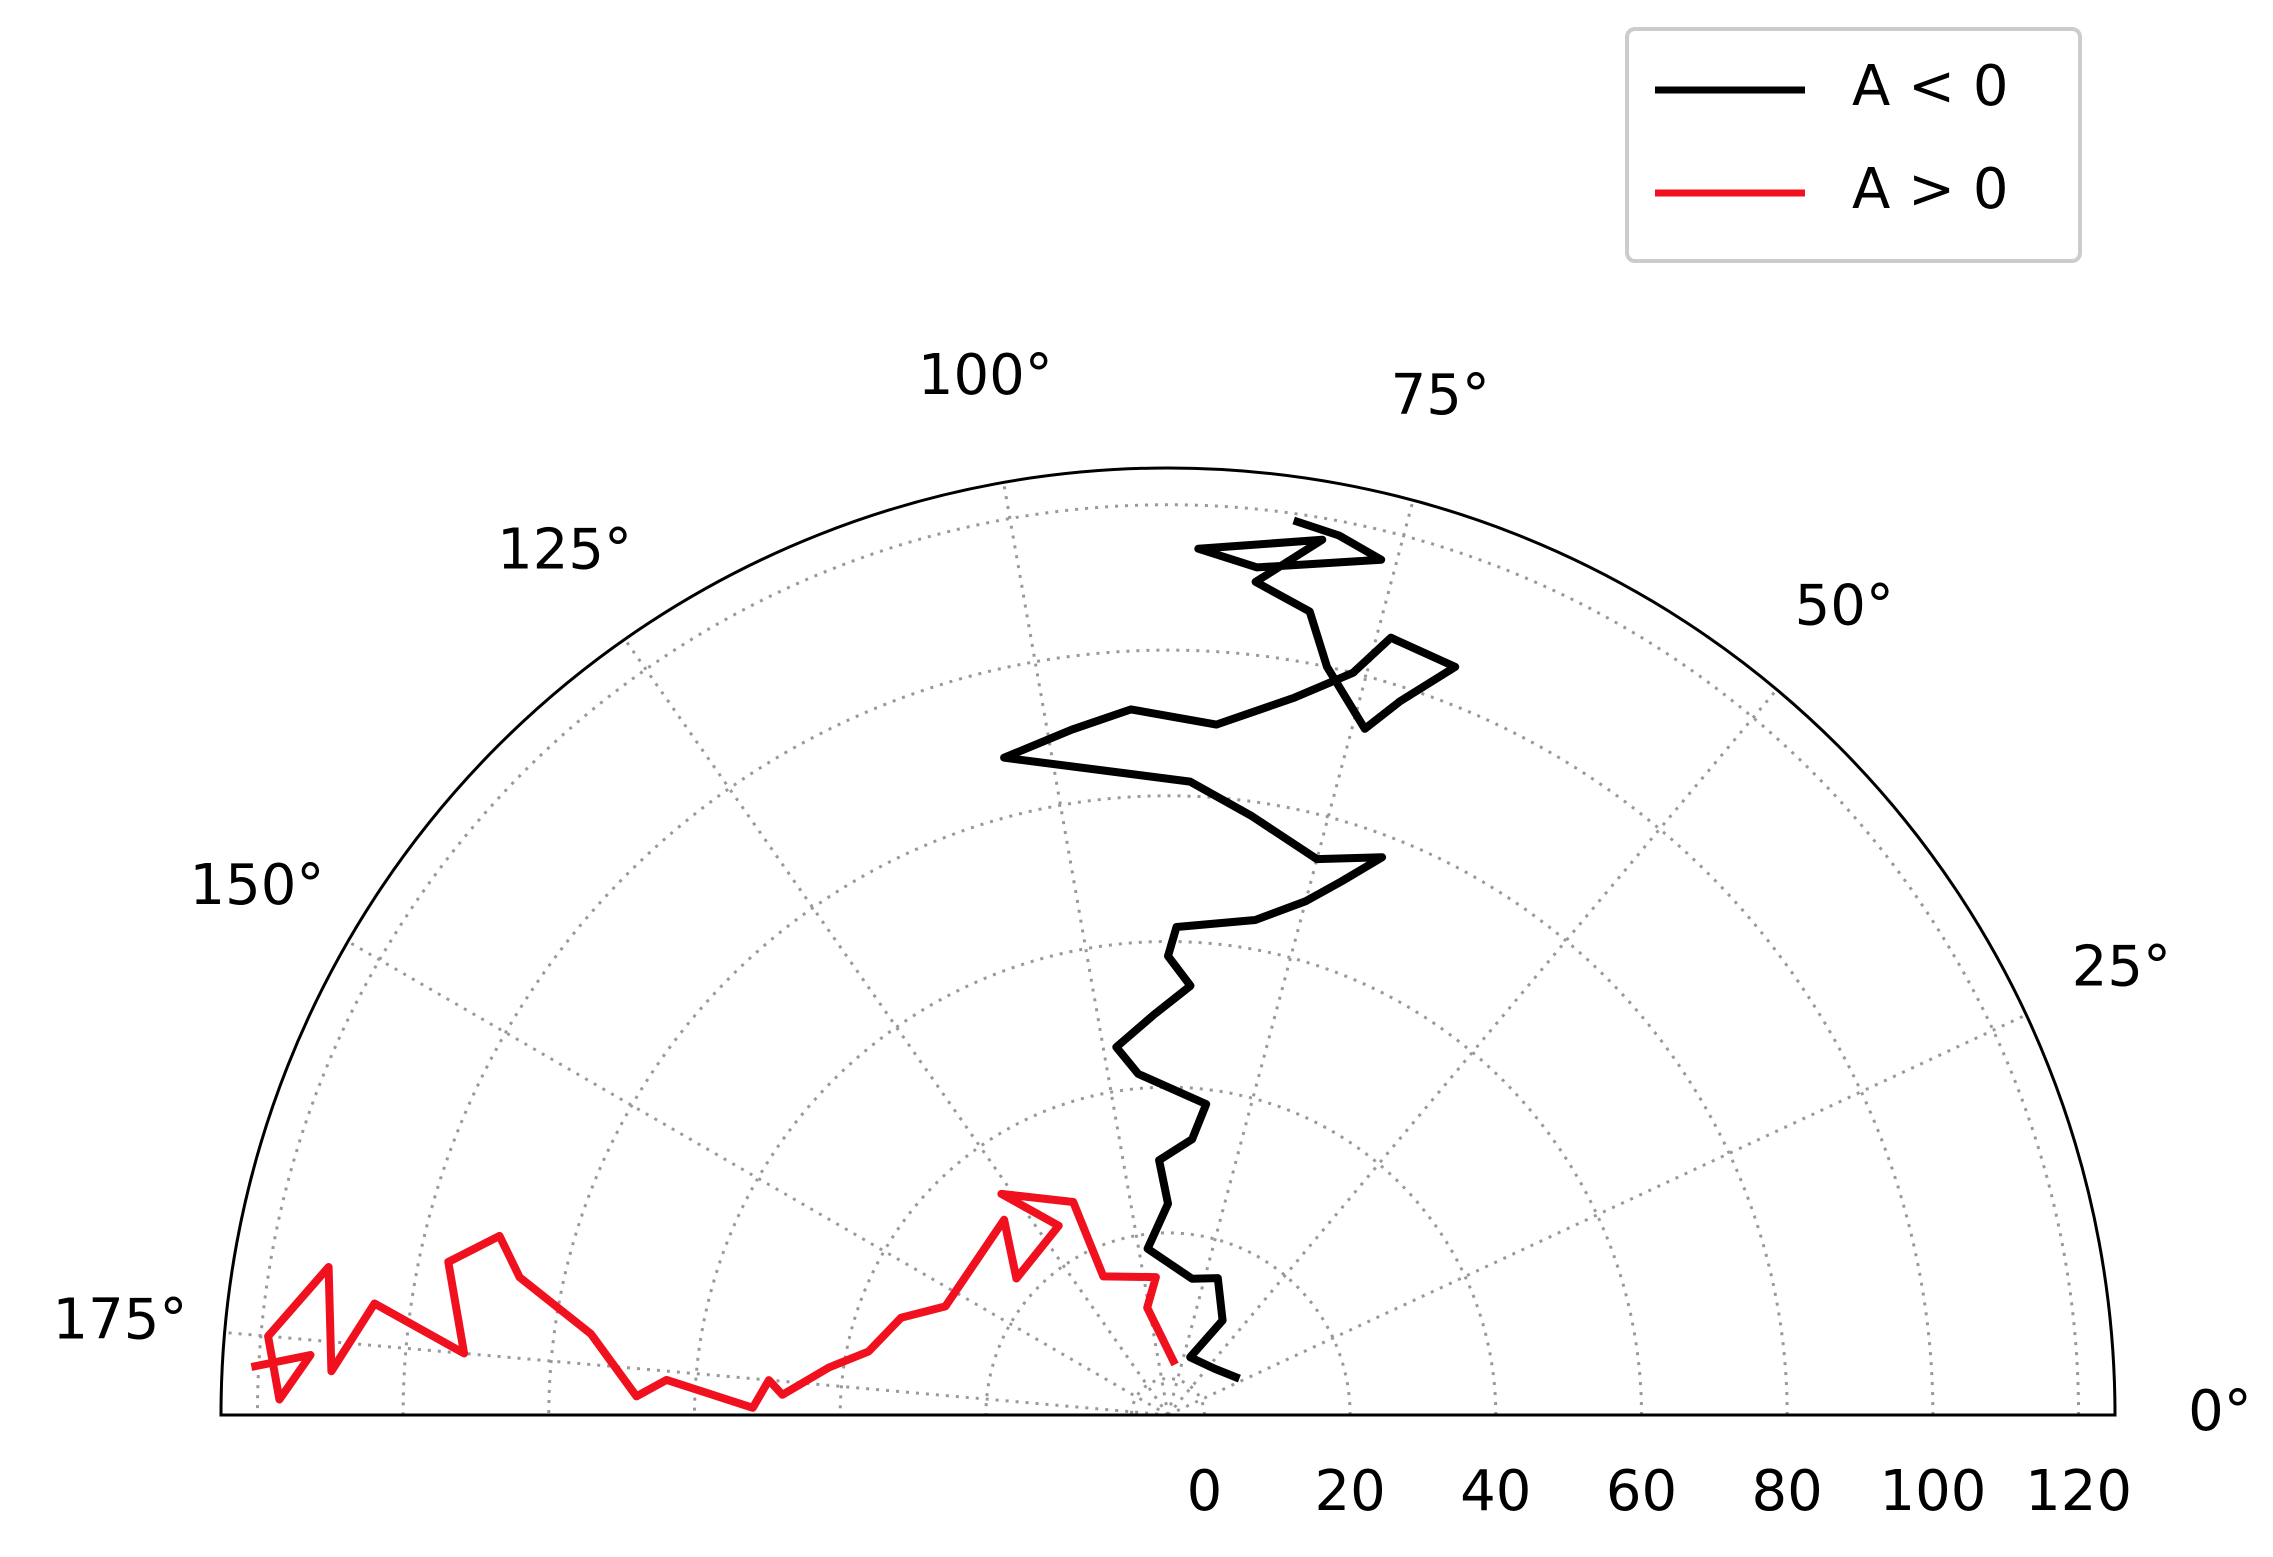 The image size is (2273, 1557). What do you see at coordinates (985, 375) in the screenshot?
I see `theta-tick-label: 100°` at bounding box center [985, 375].